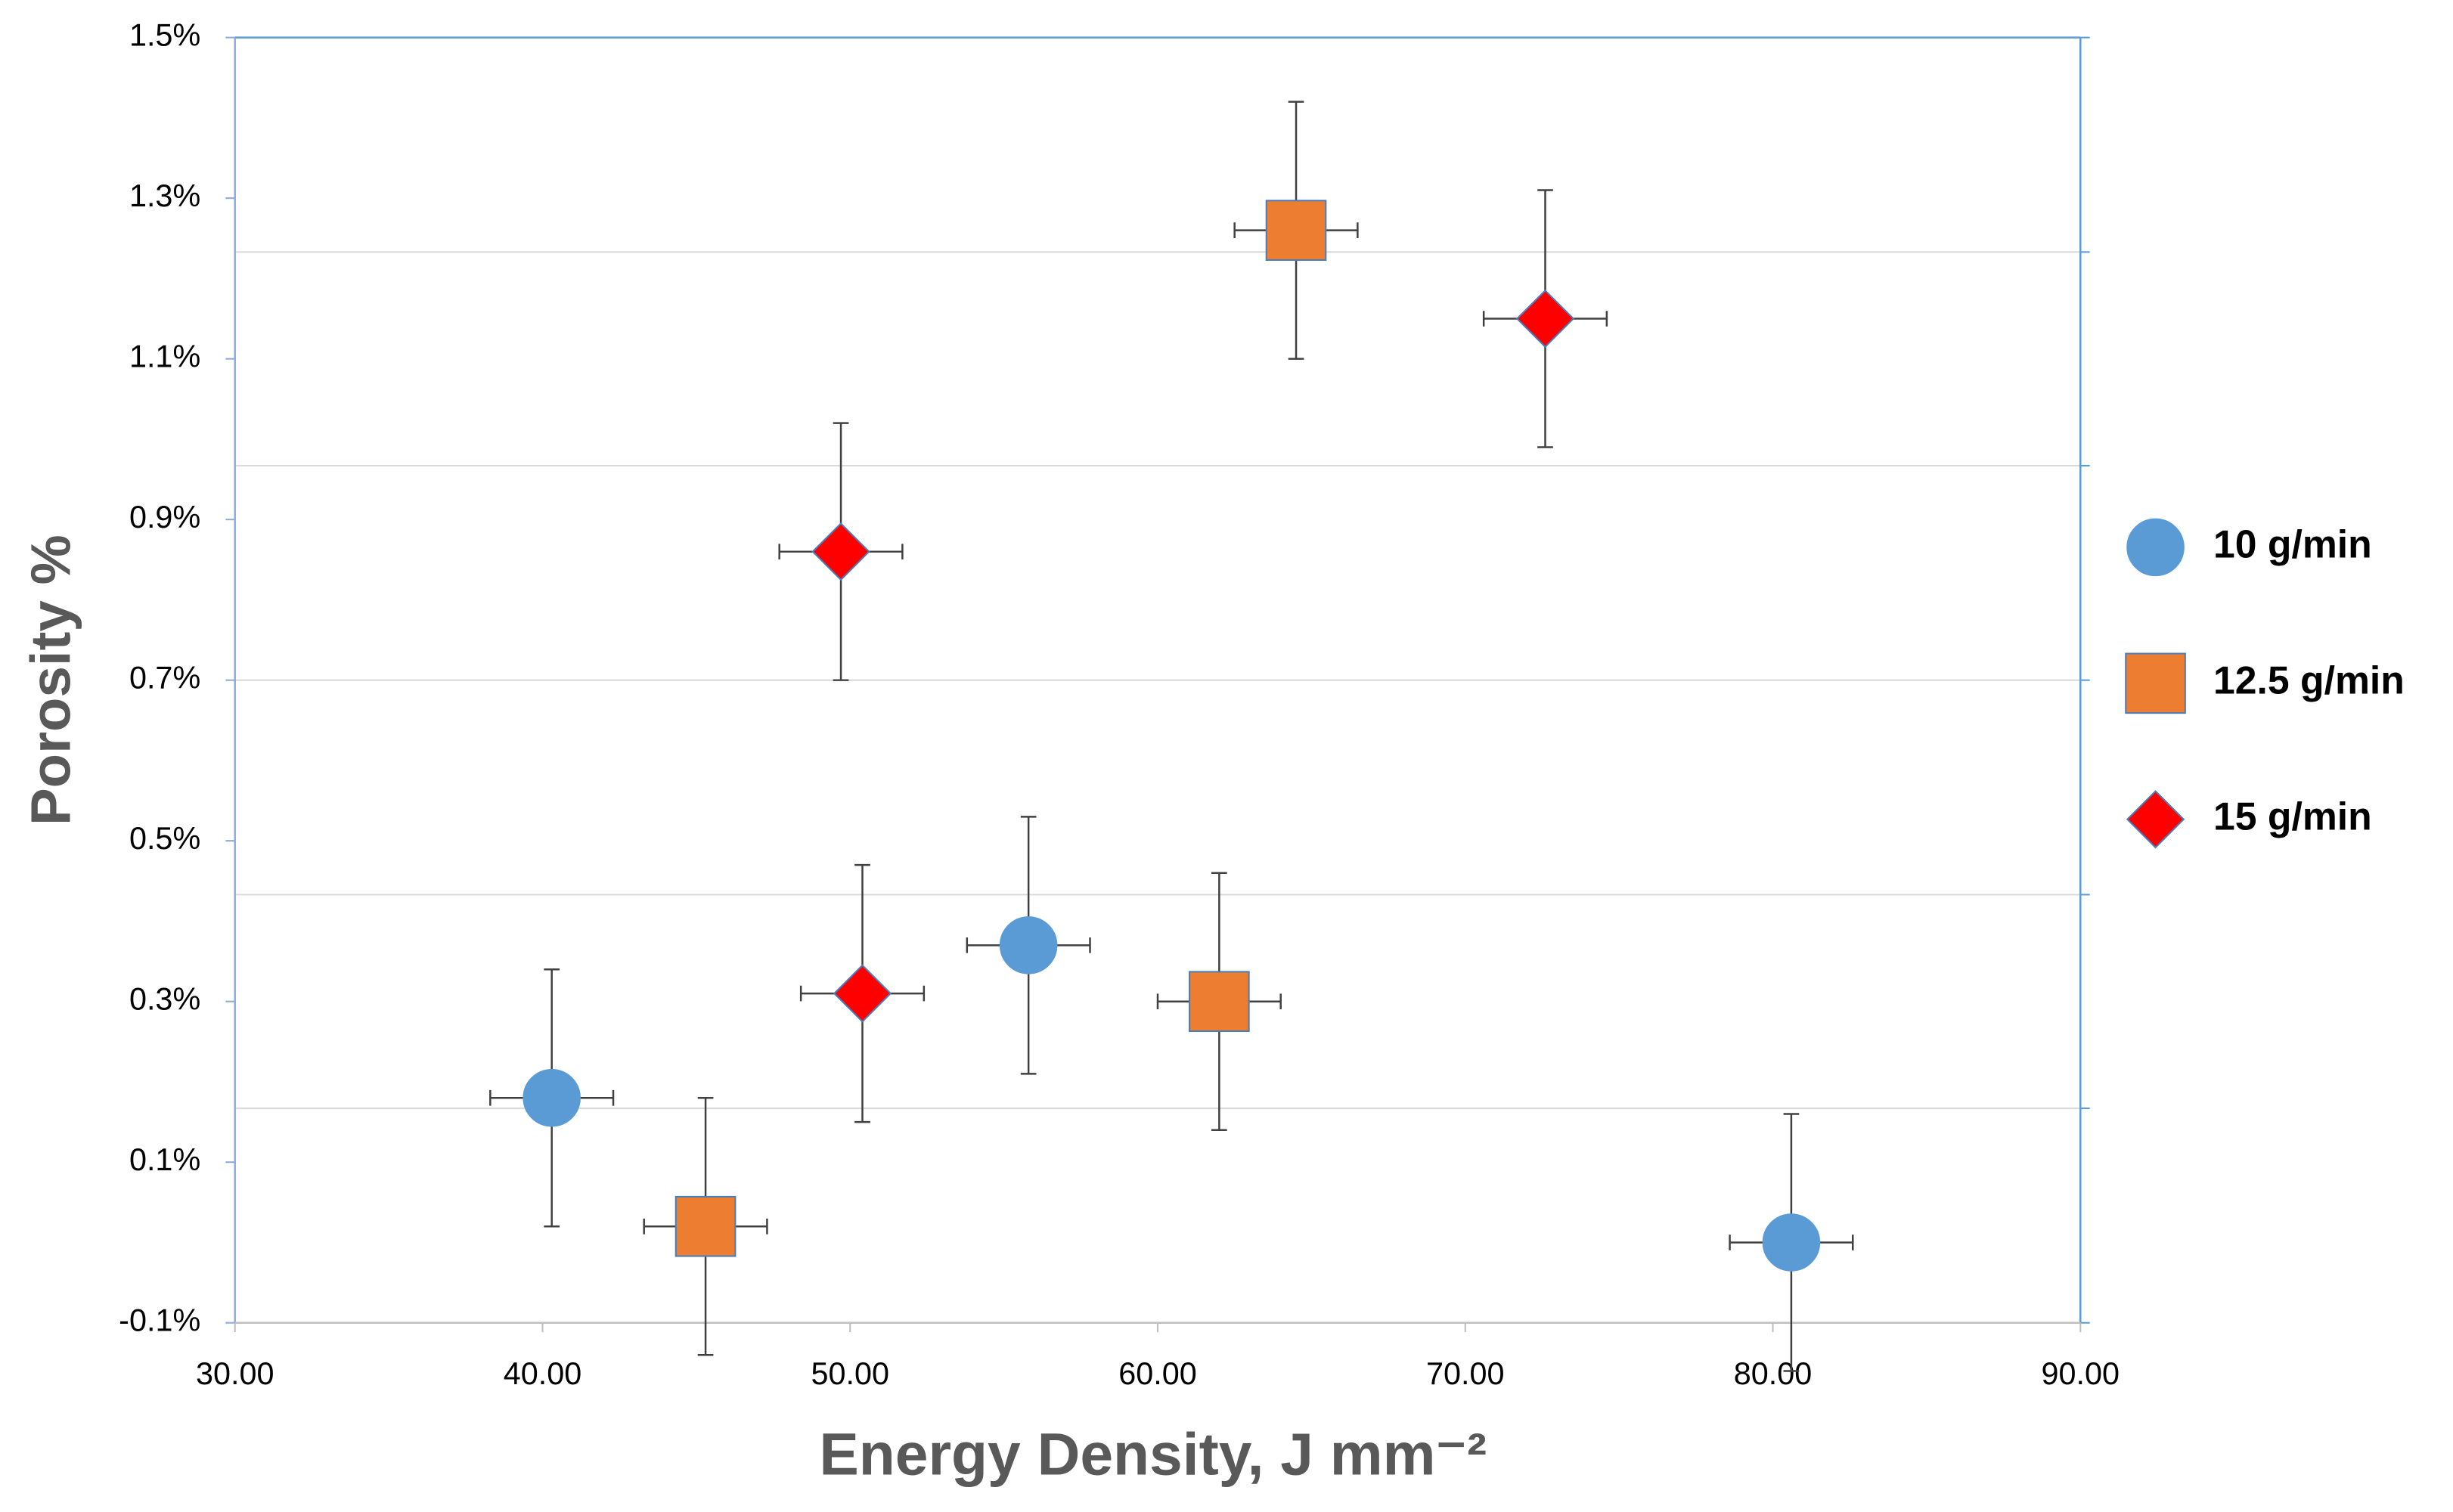 This screenshot has width=2453, height=1512. Describe the element at coordinates (1773, 1373) in the screenshot. I see `x-tick-label: 80.00` at that location.